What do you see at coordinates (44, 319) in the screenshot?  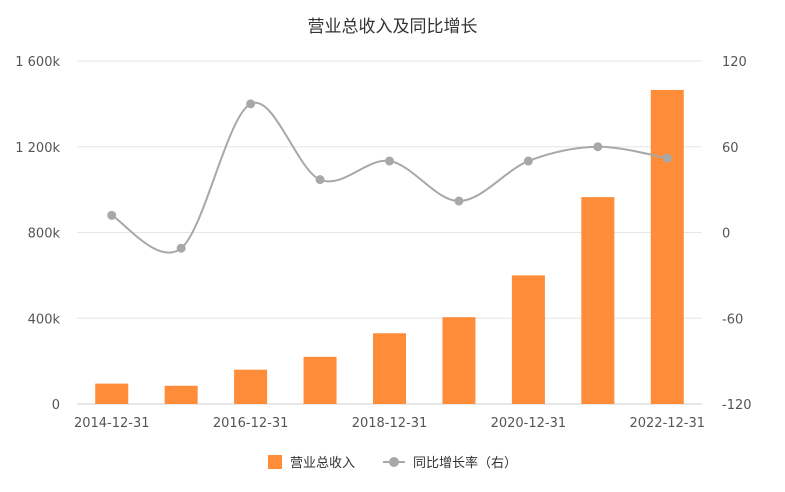 I see `y-left-tick-label: 400k` at bounding box center [44, 319].